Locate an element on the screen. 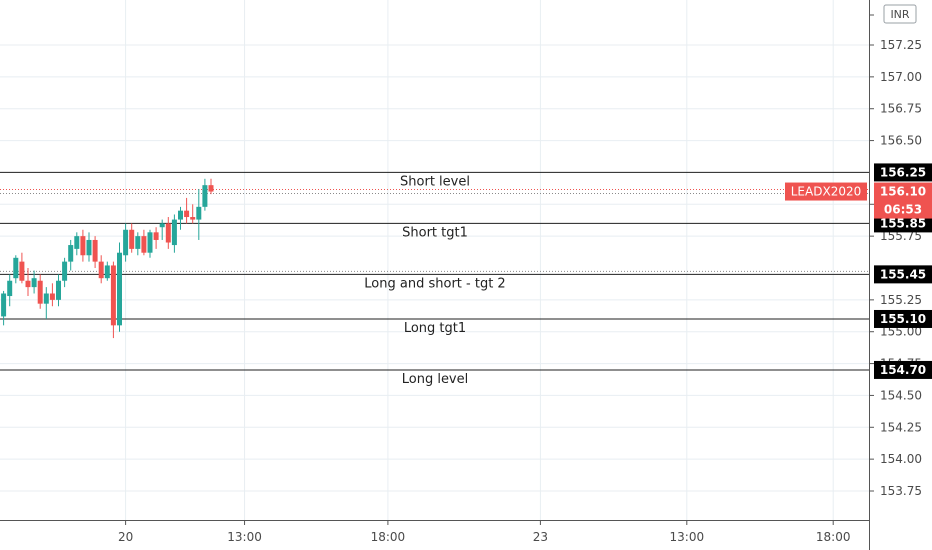 This screenshot has width=932, height=550. price-tick-label: 156.75 is located at coordinates (901, 109).